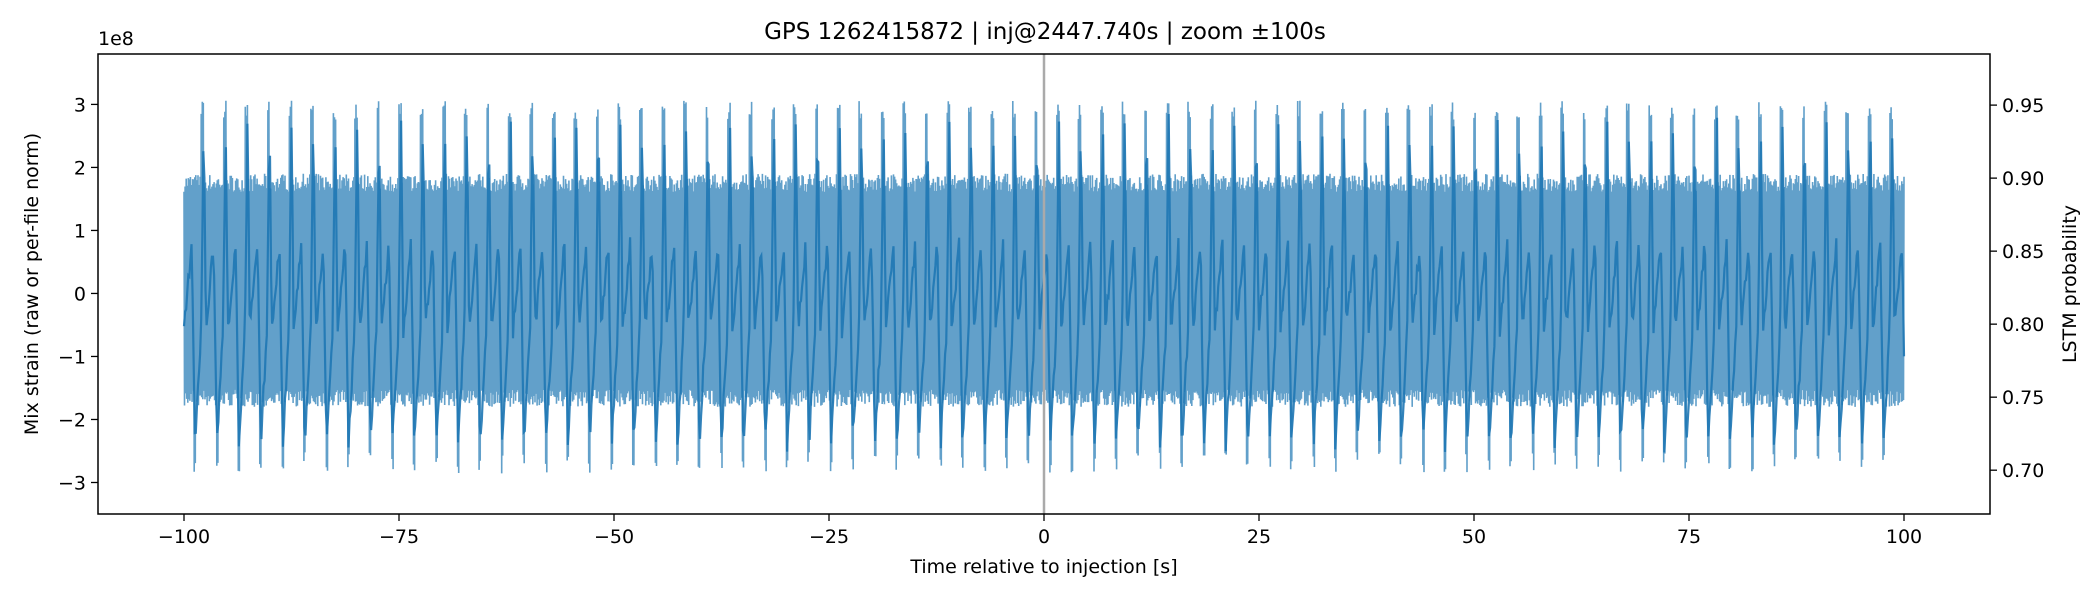  I want to click on x-tick-label: −100, so click(184, 537).